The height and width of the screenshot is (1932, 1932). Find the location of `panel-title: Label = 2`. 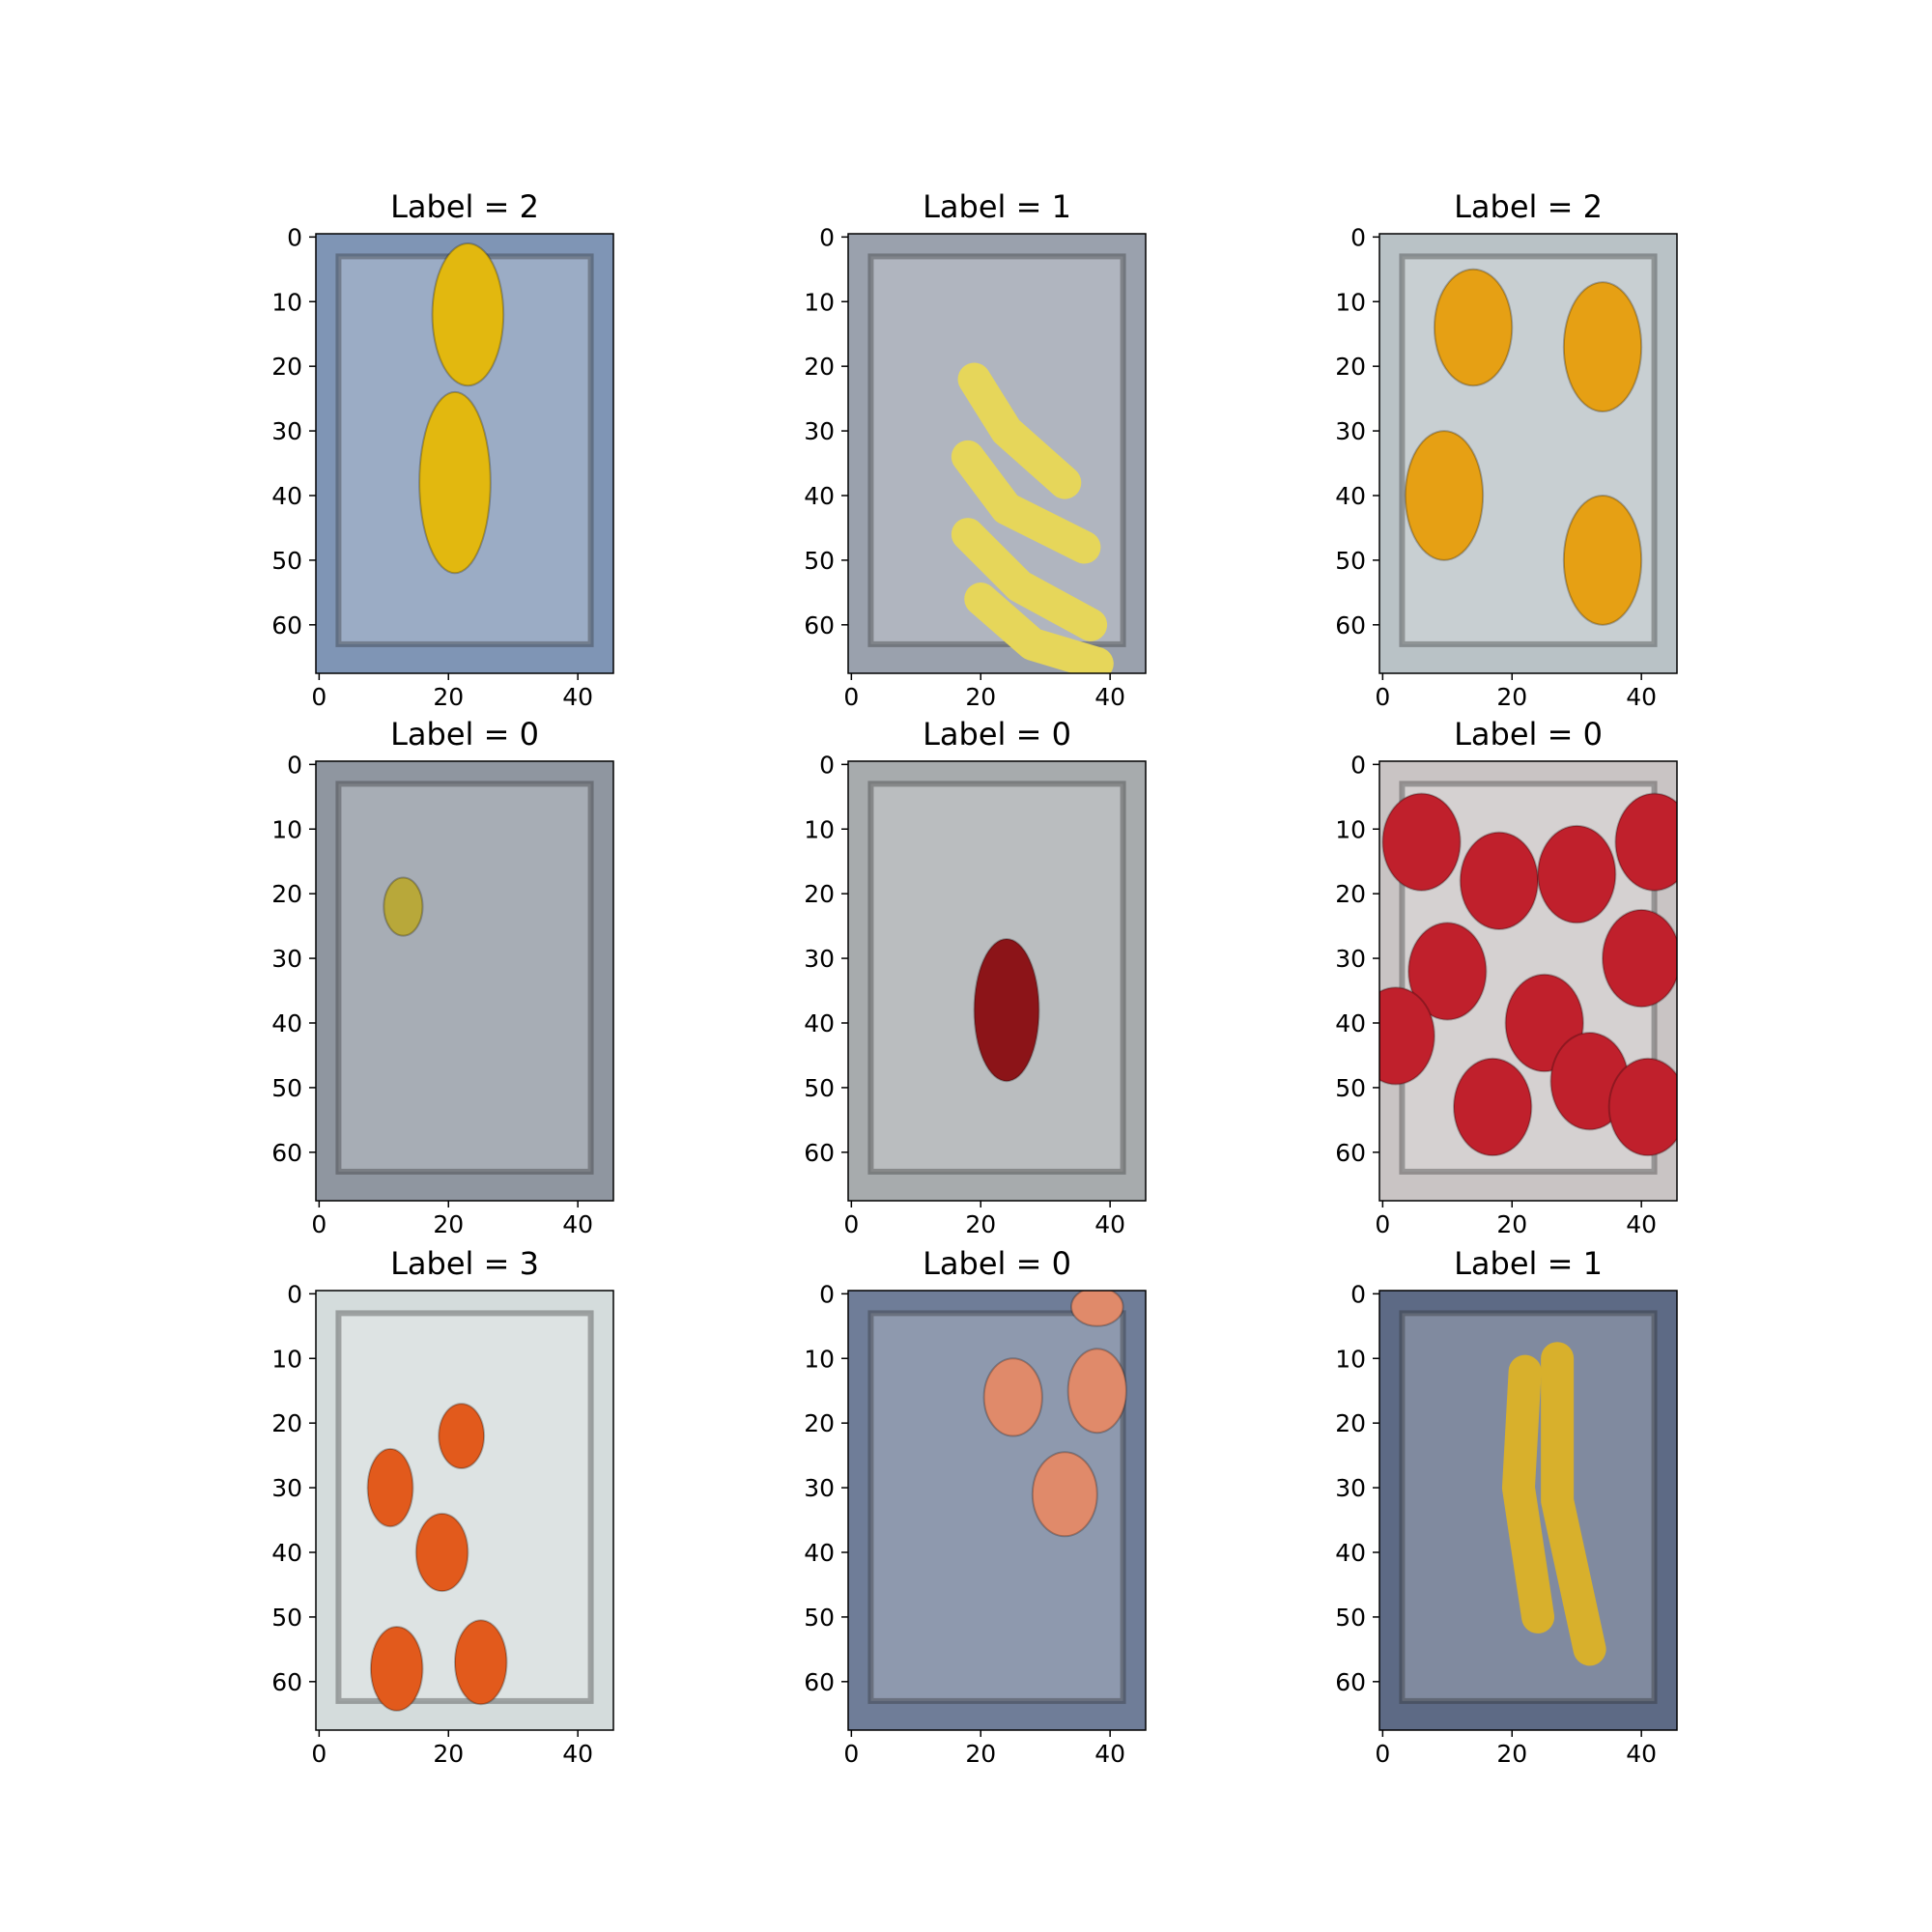

panel-title: Label = 2 is located at coordinates (1528, 206).